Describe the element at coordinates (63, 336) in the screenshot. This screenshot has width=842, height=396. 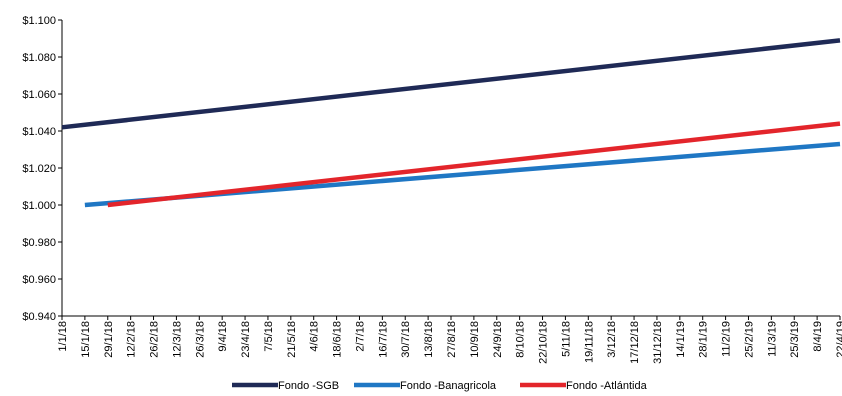
I see `x-tick-label: 1/1/18` at that location.